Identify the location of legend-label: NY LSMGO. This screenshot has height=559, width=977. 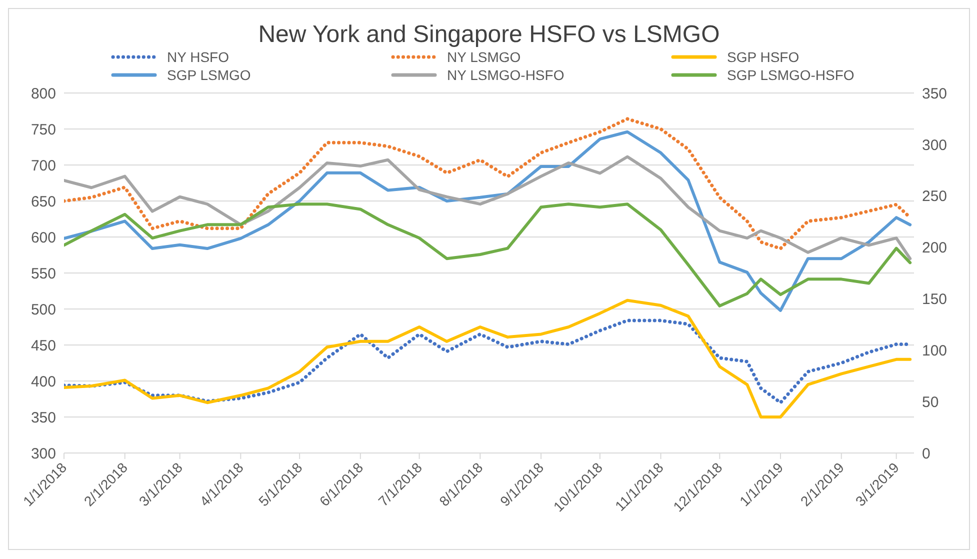
(484, 57).